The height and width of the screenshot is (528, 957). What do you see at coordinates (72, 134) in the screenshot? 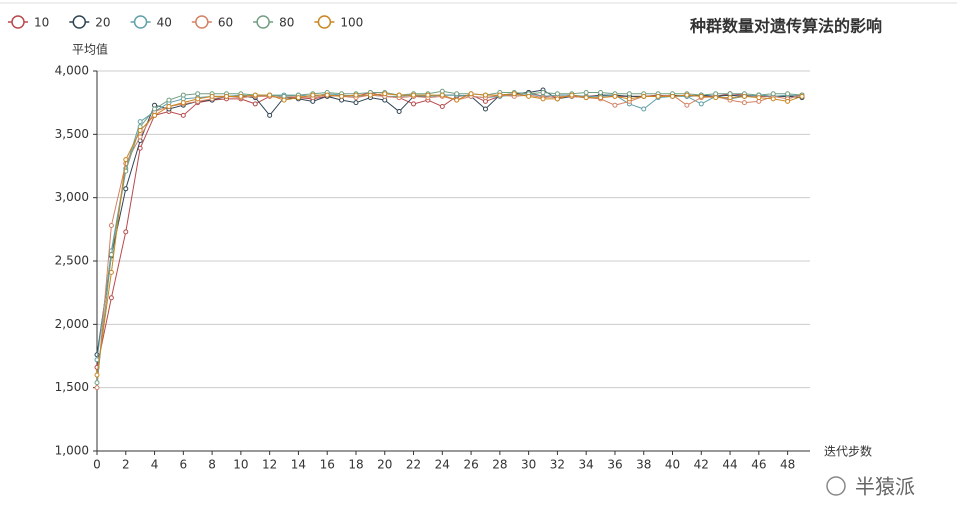
I see `y-tick-label: 3,500` at bounding box center [72, 134].